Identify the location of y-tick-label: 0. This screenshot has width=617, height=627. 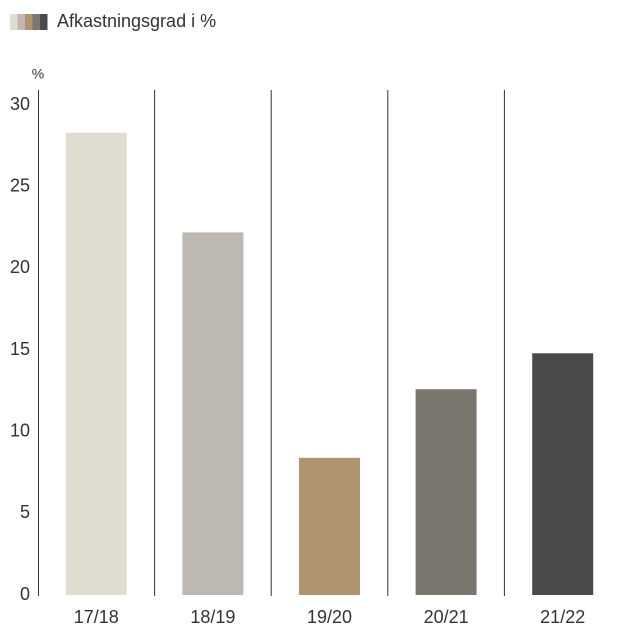
(25, 594).